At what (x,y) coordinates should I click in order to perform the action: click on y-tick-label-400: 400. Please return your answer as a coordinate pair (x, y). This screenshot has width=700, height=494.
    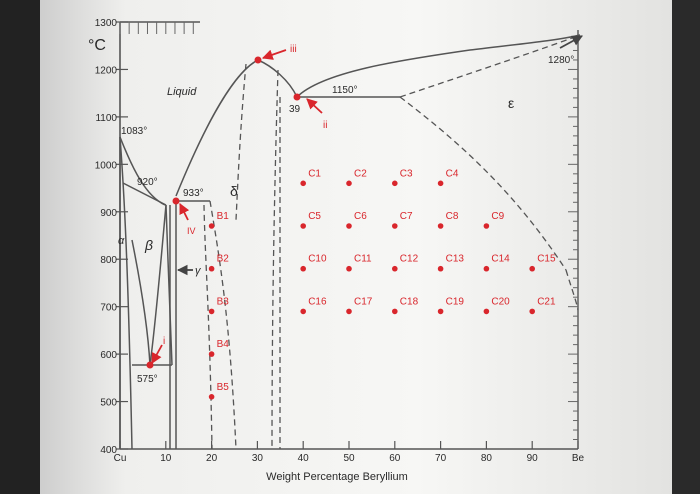
    Looking at the image, I should click on (108, 450).